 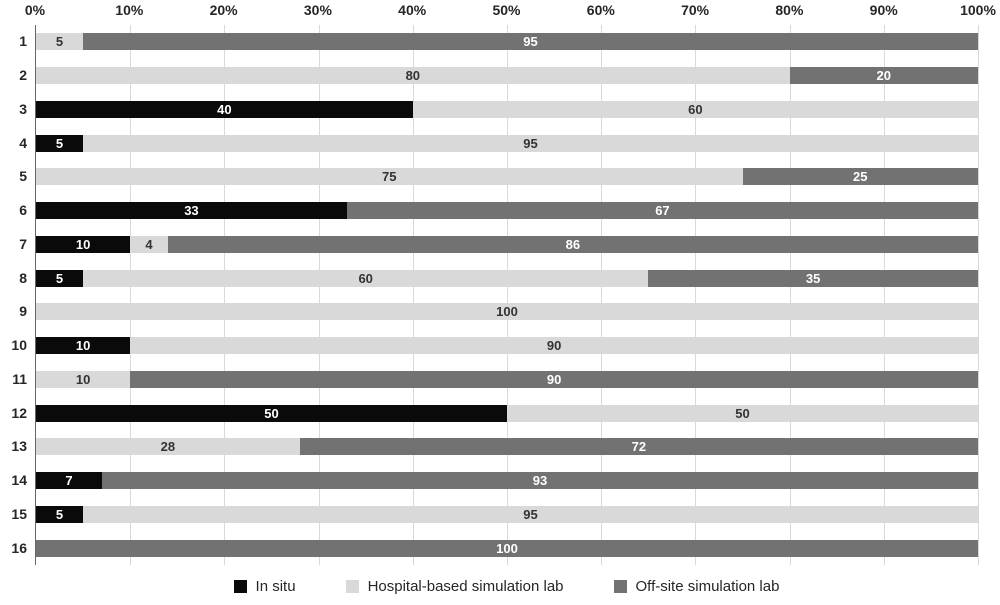 I want to click on chart-row: 9 100, so click(x=498, y=312).